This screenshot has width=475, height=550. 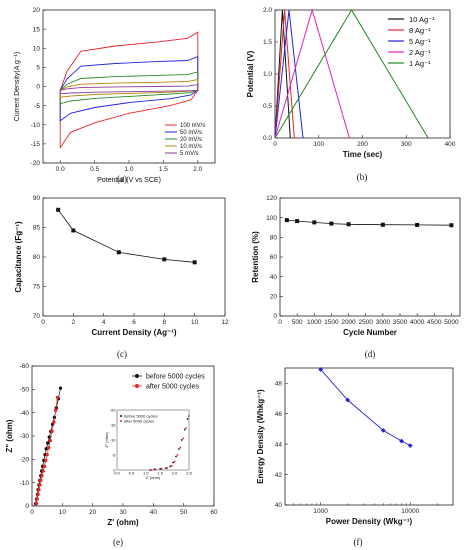 What do you see at coordinates (17, 86) in the screenshot?
I see `y-axis-label: Current Density(A g⁻¹)` at bounding box center [17, 86].